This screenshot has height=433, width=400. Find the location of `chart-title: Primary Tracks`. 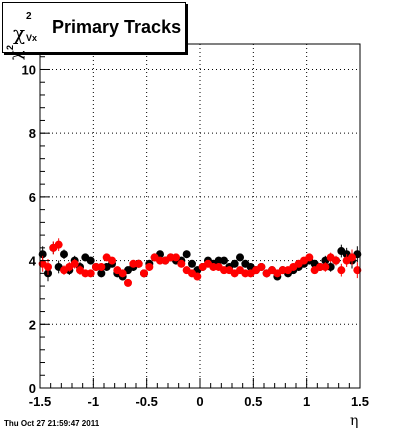

chart-title: Primary Tracks is located at coordinates (117, 27).